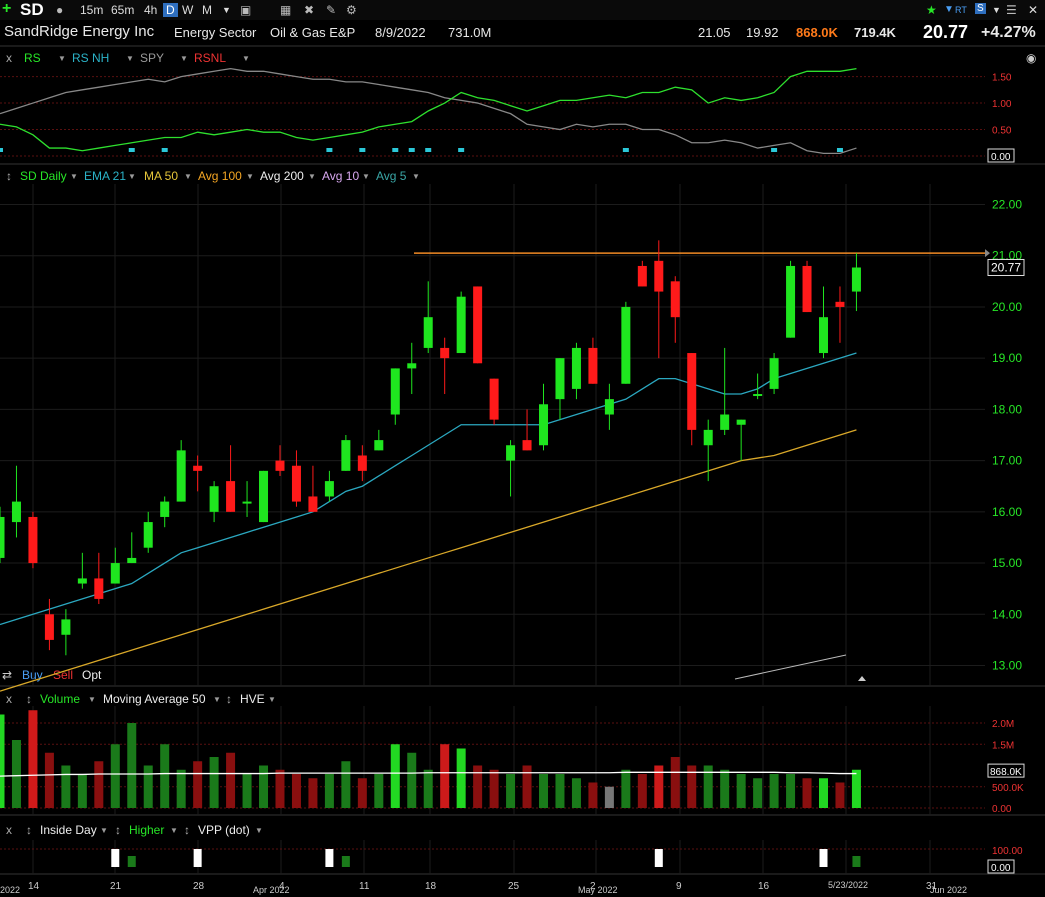  I want to click on palette-icon: ◉, so click(1031, 58).